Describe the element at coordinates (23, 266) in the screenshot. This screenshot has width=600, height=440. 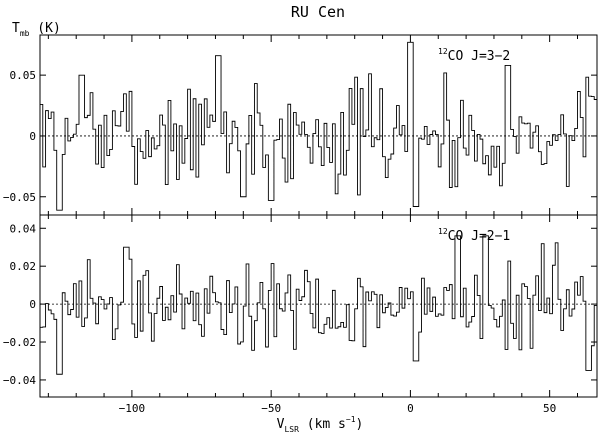
I see `y-tick-label-1-1: 0.02` at that location.